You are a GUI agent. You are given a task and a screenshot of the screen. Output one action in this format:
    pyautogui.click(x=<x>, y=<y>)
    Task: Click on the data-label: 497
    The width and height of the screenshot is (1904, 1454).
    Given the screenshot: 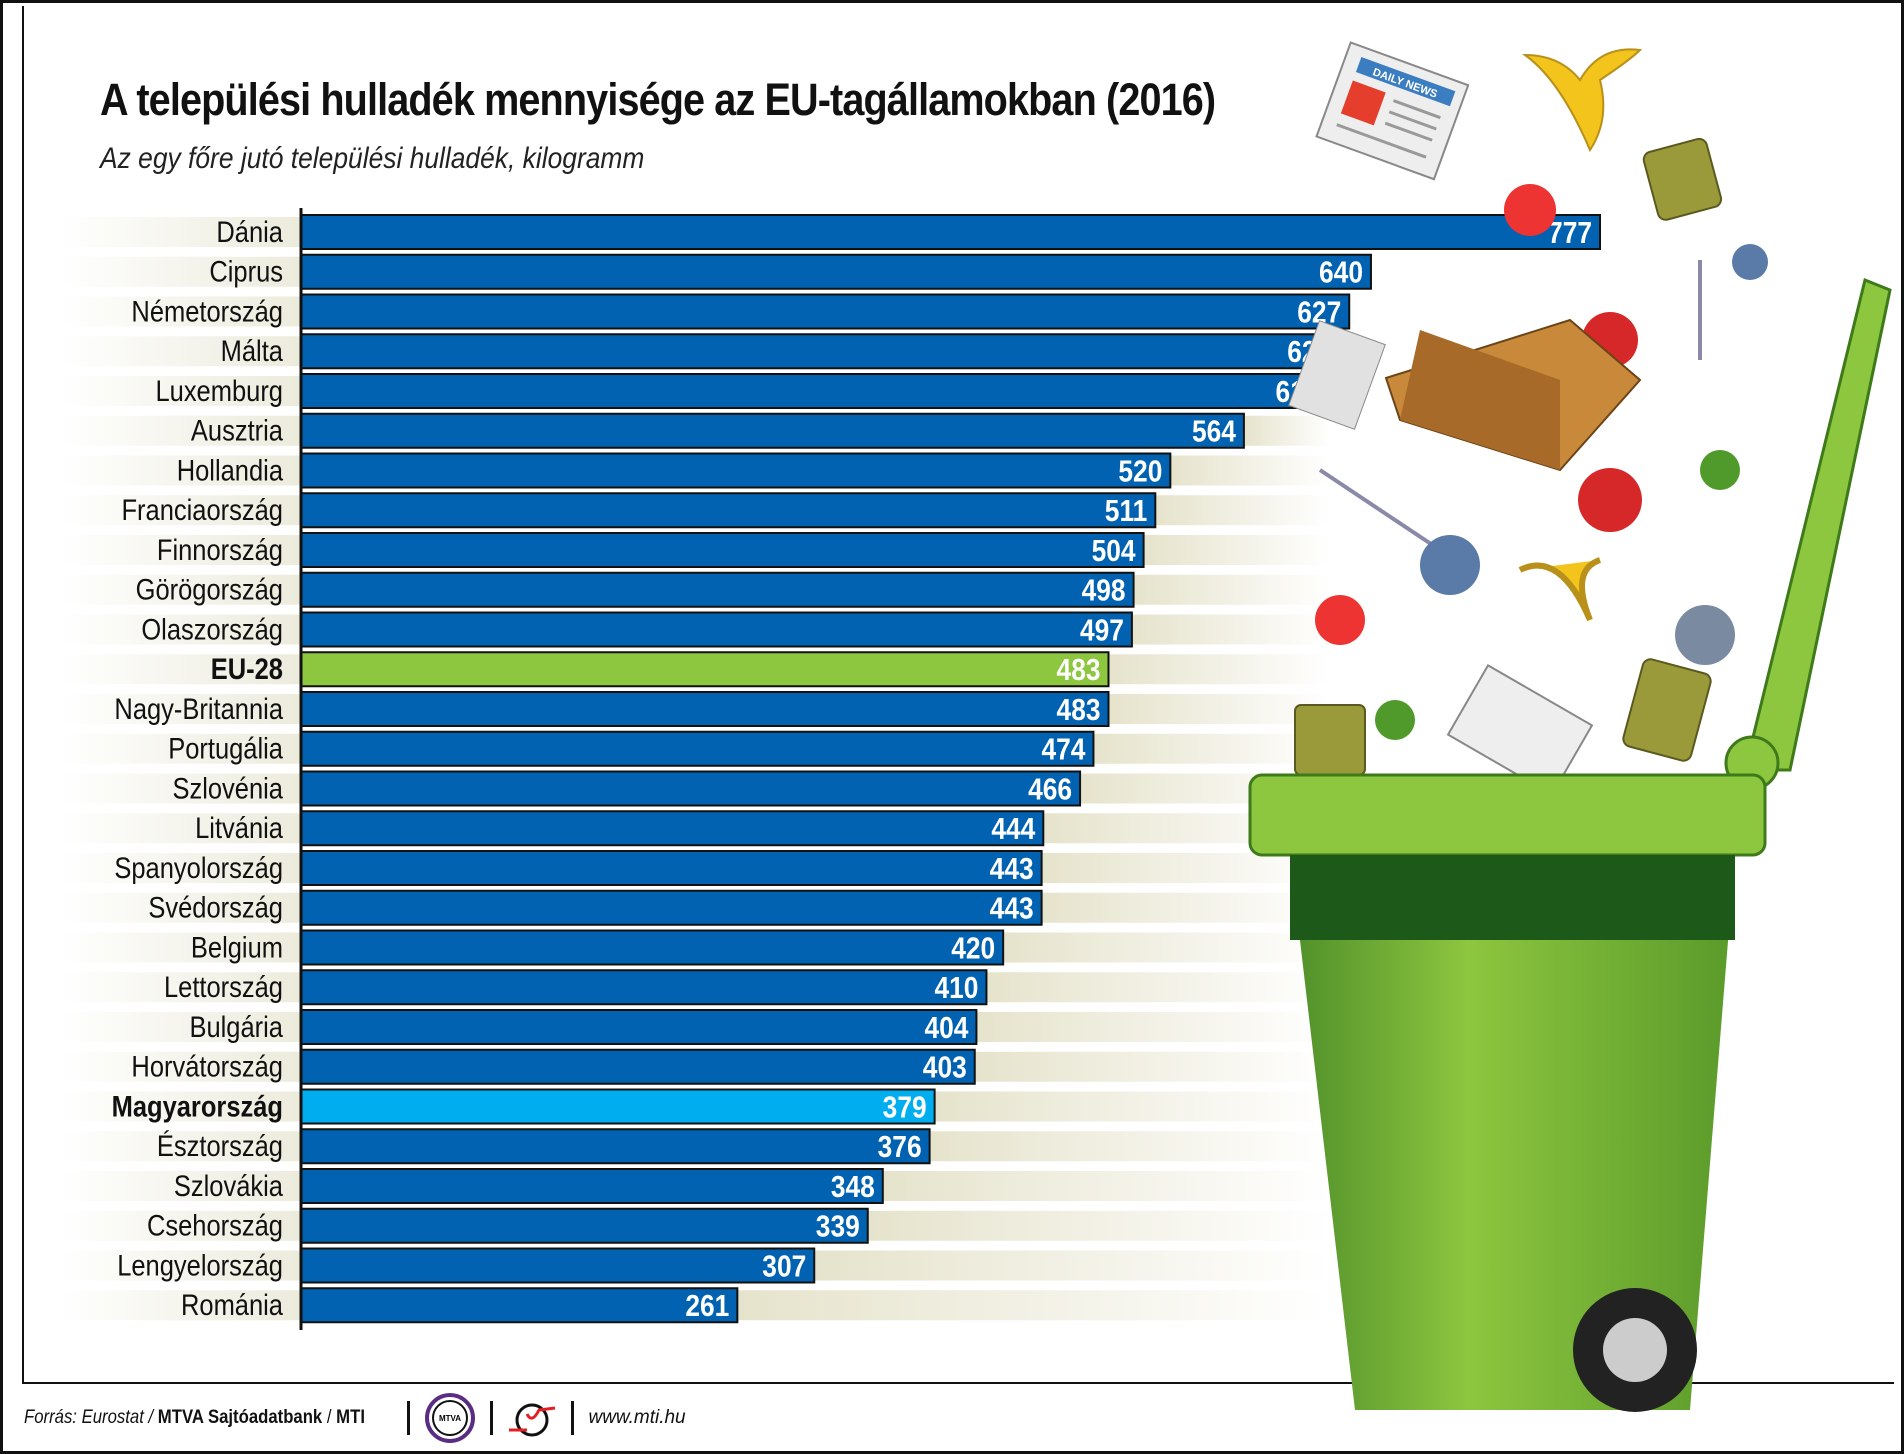 What is the action you would take?
    pyautogui.click(x=1102, y=631)
    